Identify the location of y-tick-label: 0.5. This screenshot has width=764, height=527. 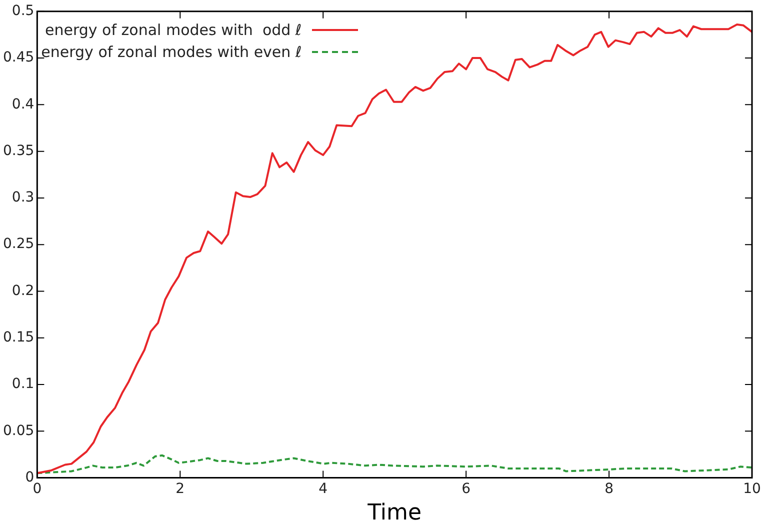
(23, 11).